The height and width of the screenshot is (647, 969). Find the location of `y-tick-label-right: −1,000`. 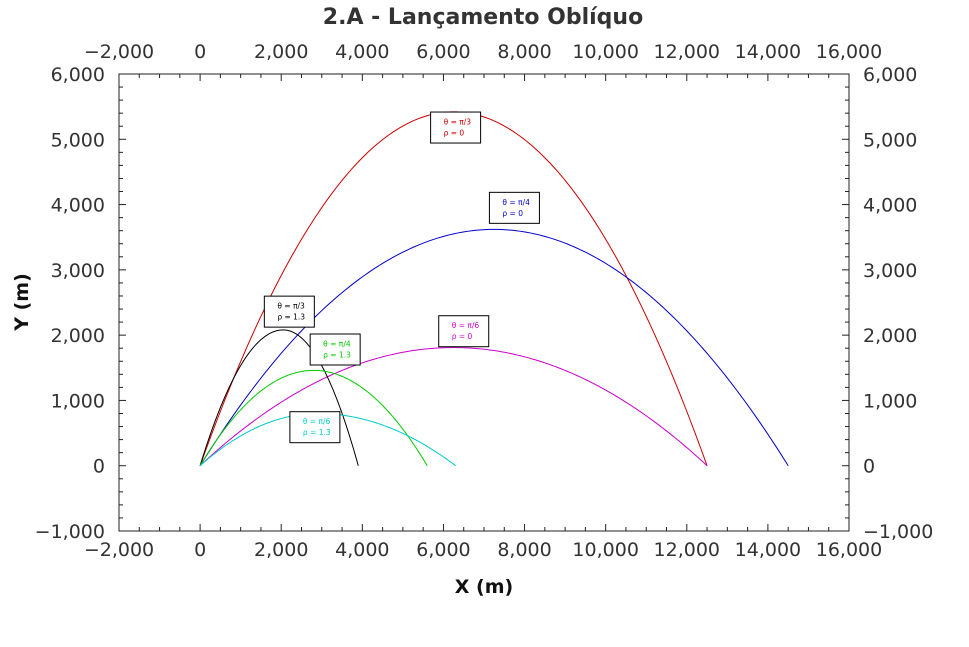

y-tick-label-right: −1,000 is located at coordinates (898, 532).